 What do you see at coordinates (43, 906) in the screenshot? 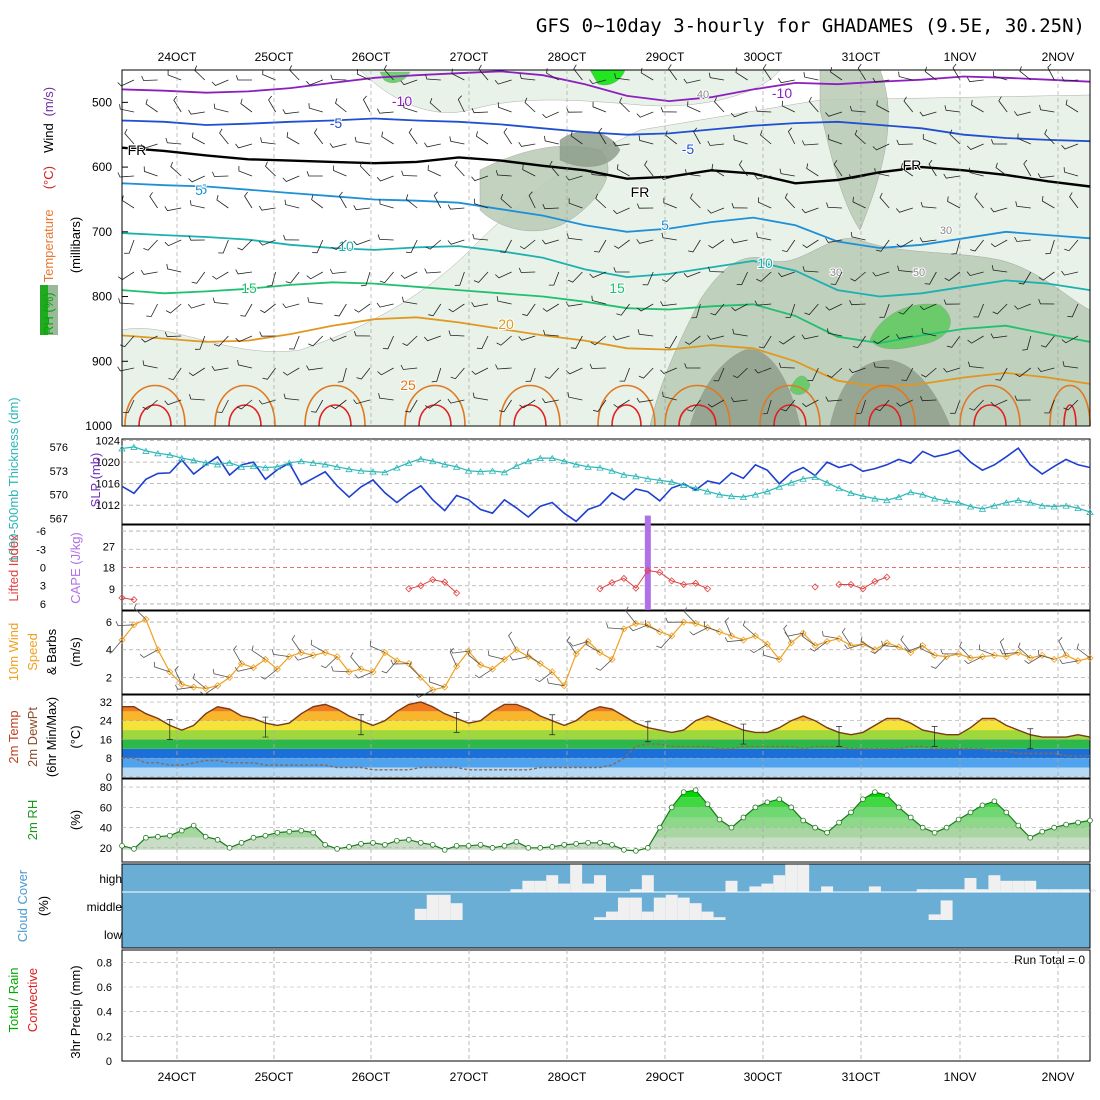
I see `cloud-unit-label: (%)` at bounding box center [43, 906].